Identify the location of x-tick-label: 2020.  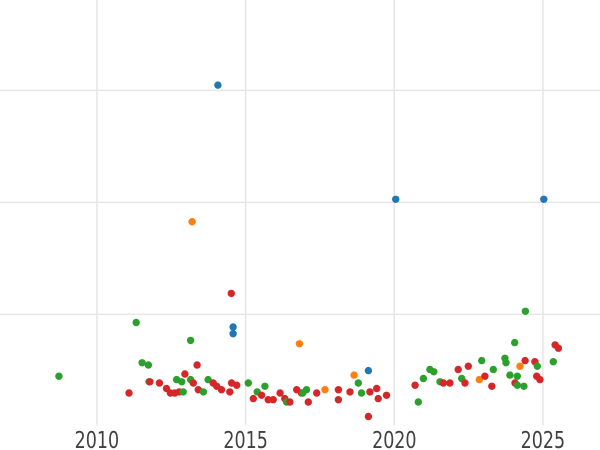
(394, 438).